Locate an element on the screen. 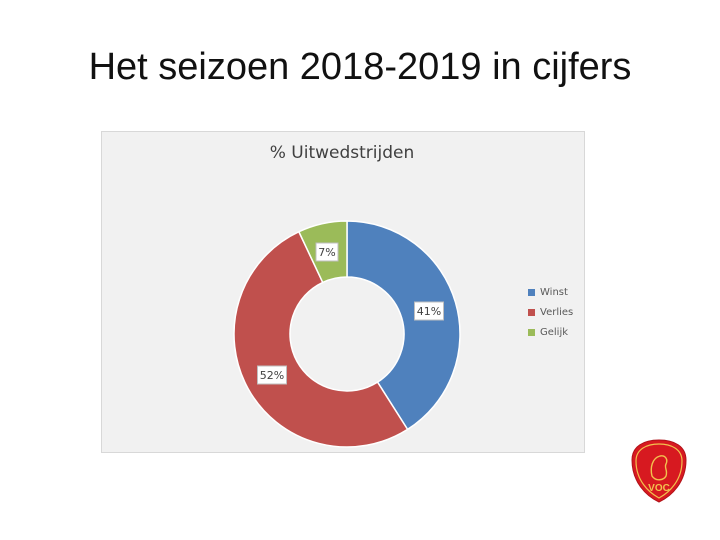 The width and height of the screenshot is (720, 540). legend-item-gelijk: Gelijk is located at coordinates (550, 332).